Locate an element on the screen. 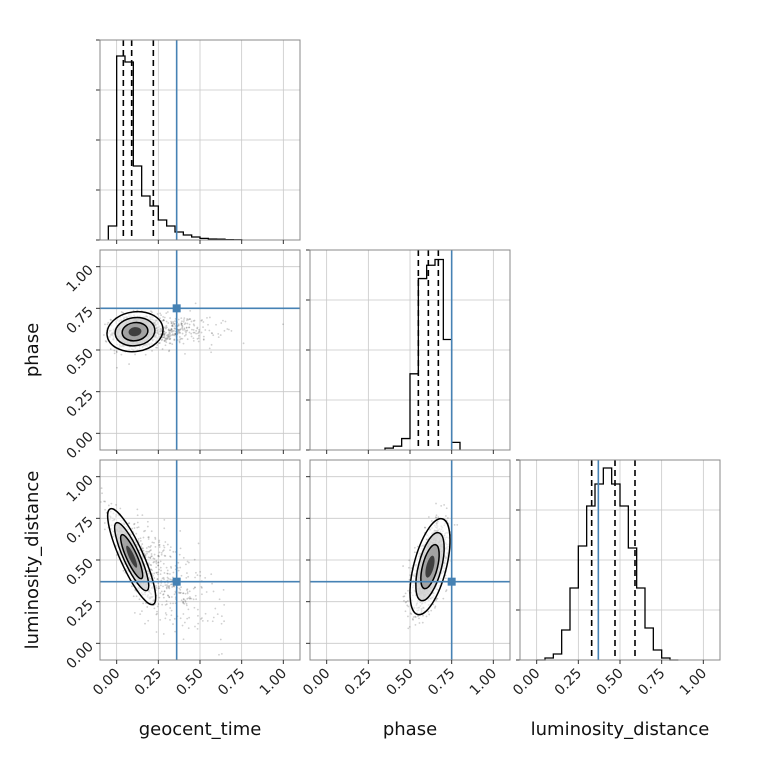 This screenshot has width=760, height=760. x-tick-label: 0.75 is located at coordinates (231, 682).